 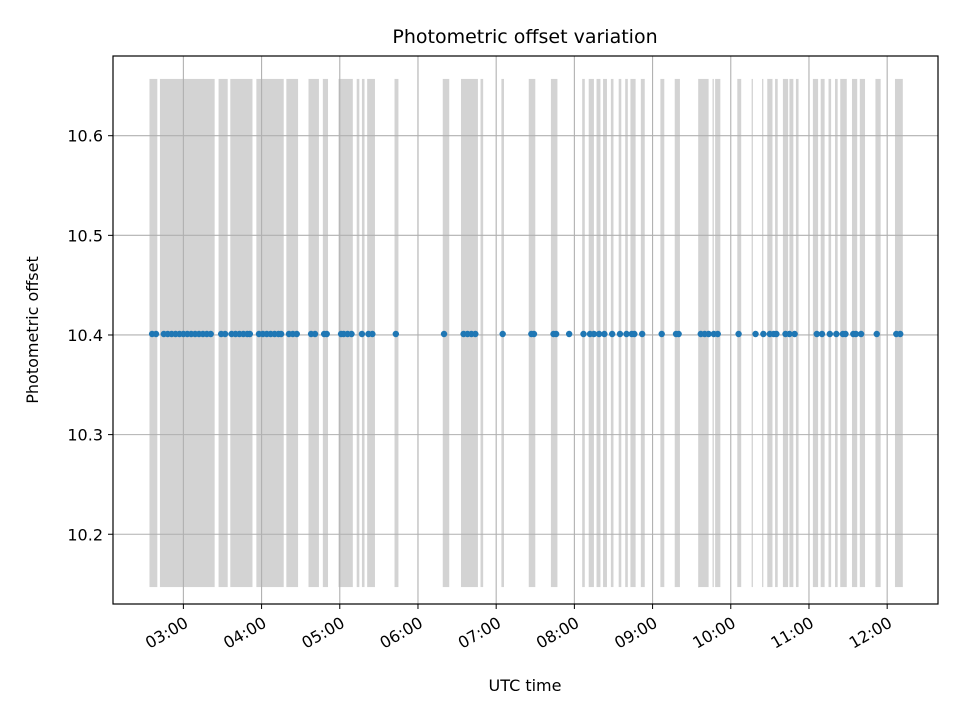 I want to click on chart-title: Photometric offset variation, so click(x=524, y=37).